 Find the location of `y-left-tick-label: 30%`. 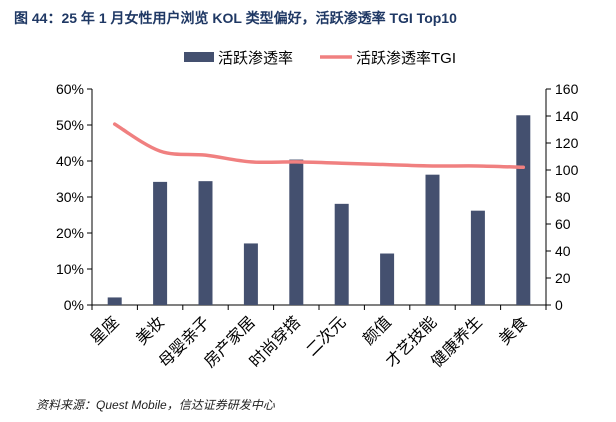

y-left-tick-label: 30% is located at coordinates (70, 197).